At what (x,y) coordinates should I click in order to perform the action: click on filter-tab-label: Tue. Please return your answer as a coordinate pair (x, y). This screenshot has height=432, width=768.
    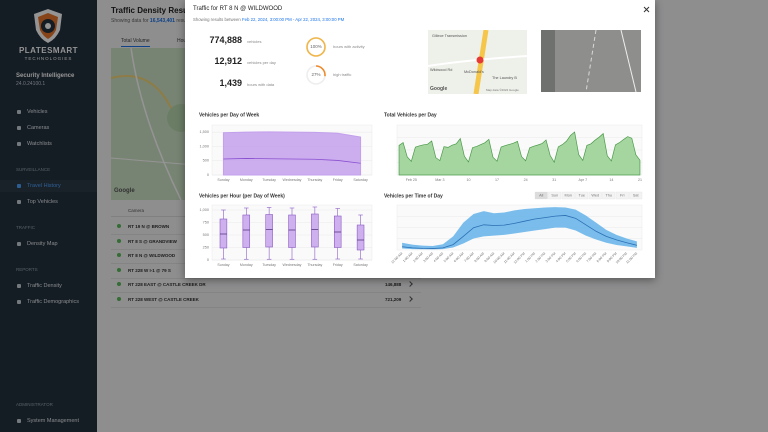
    Looking at the image, I should click on (582, 196).